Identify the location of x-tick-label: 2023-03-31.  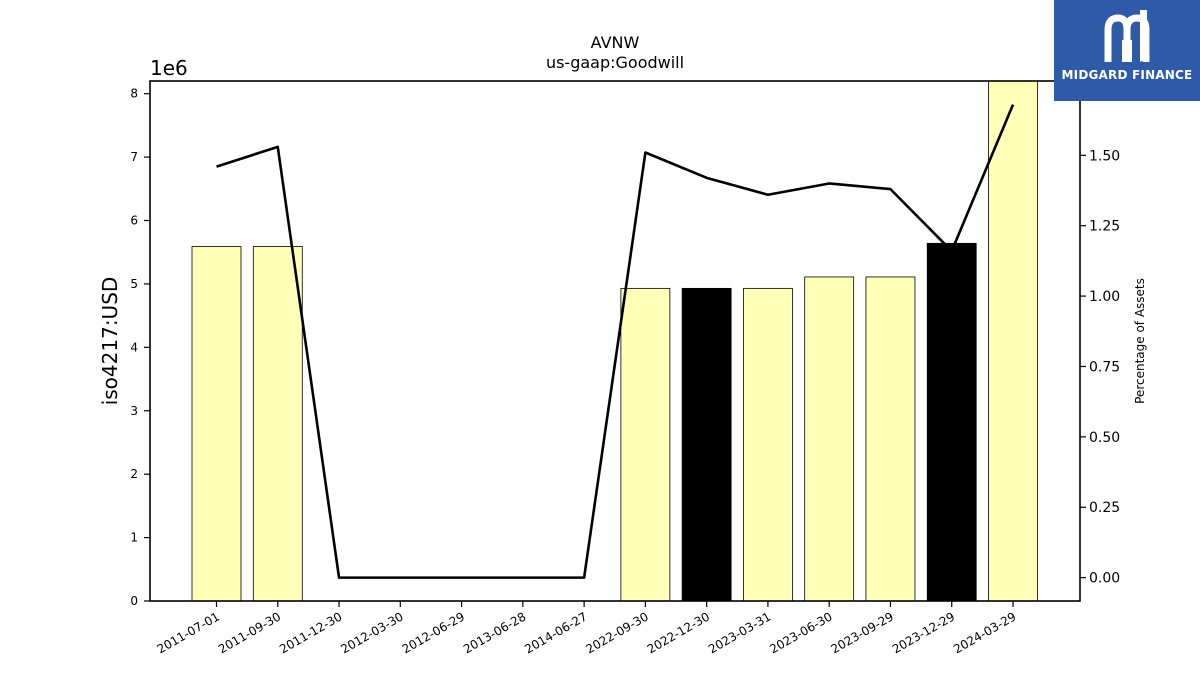
(739, 632).